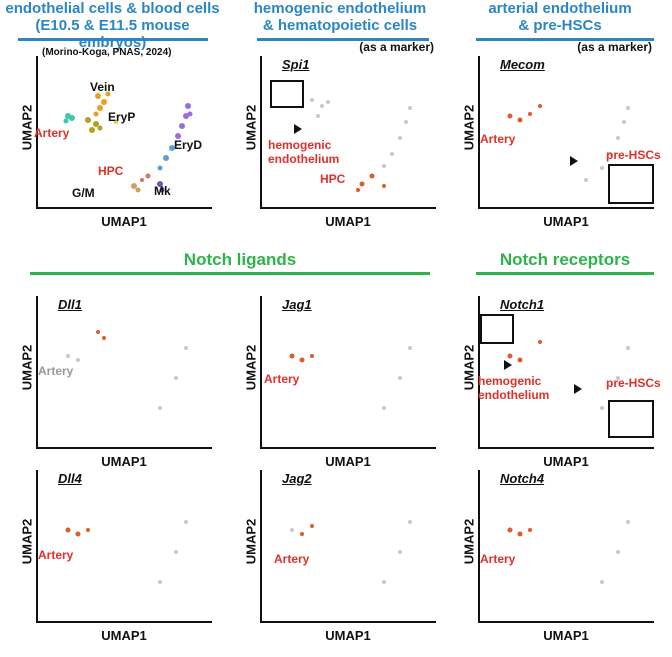 Image resolution: width=672 pixels, height=657 pixels. I want to click on header-col1-line, so click(113, 39).